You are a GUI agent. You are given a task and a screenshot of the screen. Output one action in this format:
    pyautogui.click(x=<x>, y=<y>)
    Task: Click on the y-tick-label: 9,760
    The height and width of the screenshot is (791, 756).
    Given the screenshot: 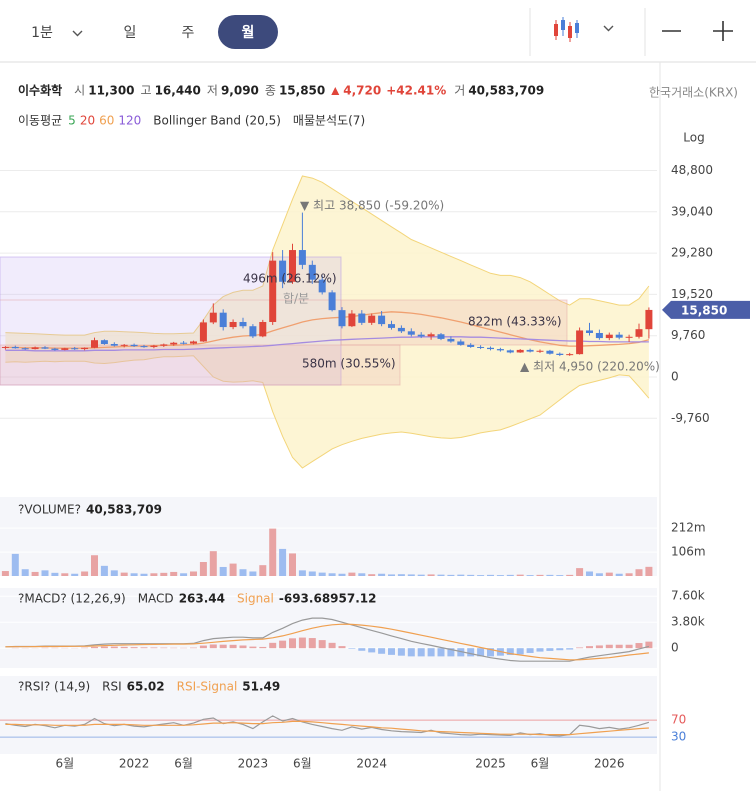 What is the action you would take?
    pyautogui.click(x=688, y=335)
    